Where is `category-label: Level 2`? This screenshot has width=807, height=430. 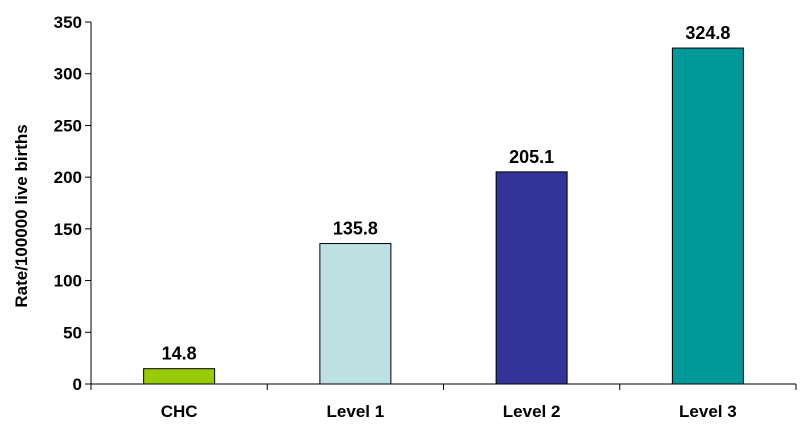
category-label: Level 2 is located at coordinates (532, 411).